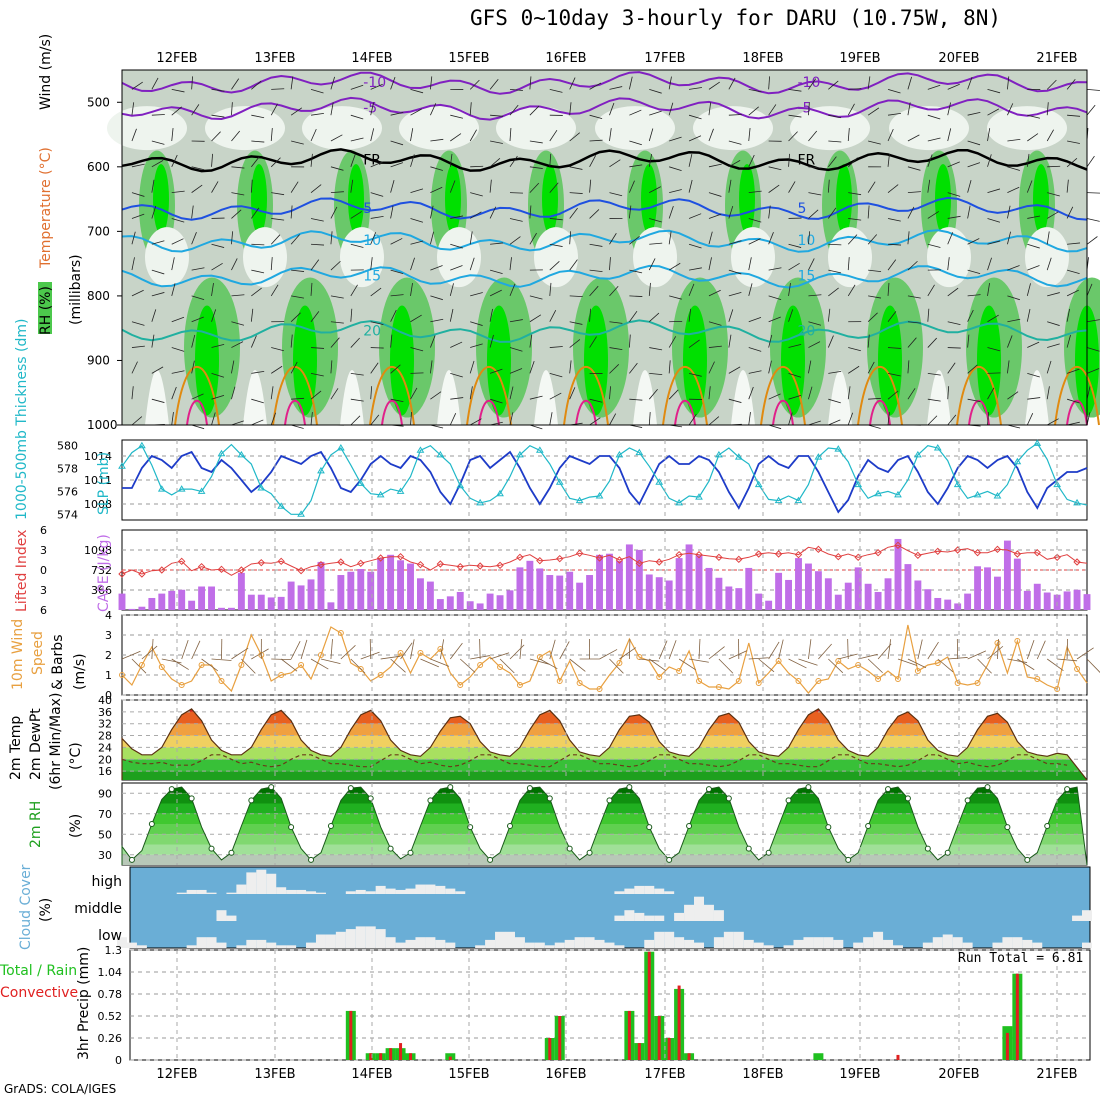  What do you see at coordinates (559, 481) in the screenshot?
I see `thickness-point` at bounding box center [559, 481].